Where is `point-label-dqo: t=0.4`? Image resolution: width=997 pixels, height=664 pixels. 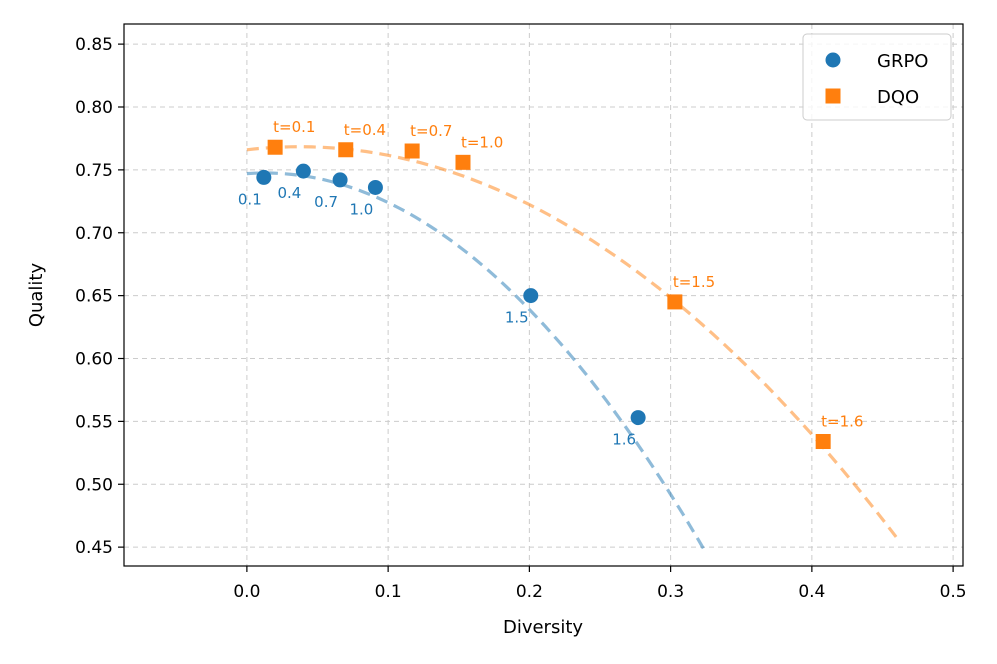
point-label-dqo: t=0.4 is located at coordinates (365, 130).